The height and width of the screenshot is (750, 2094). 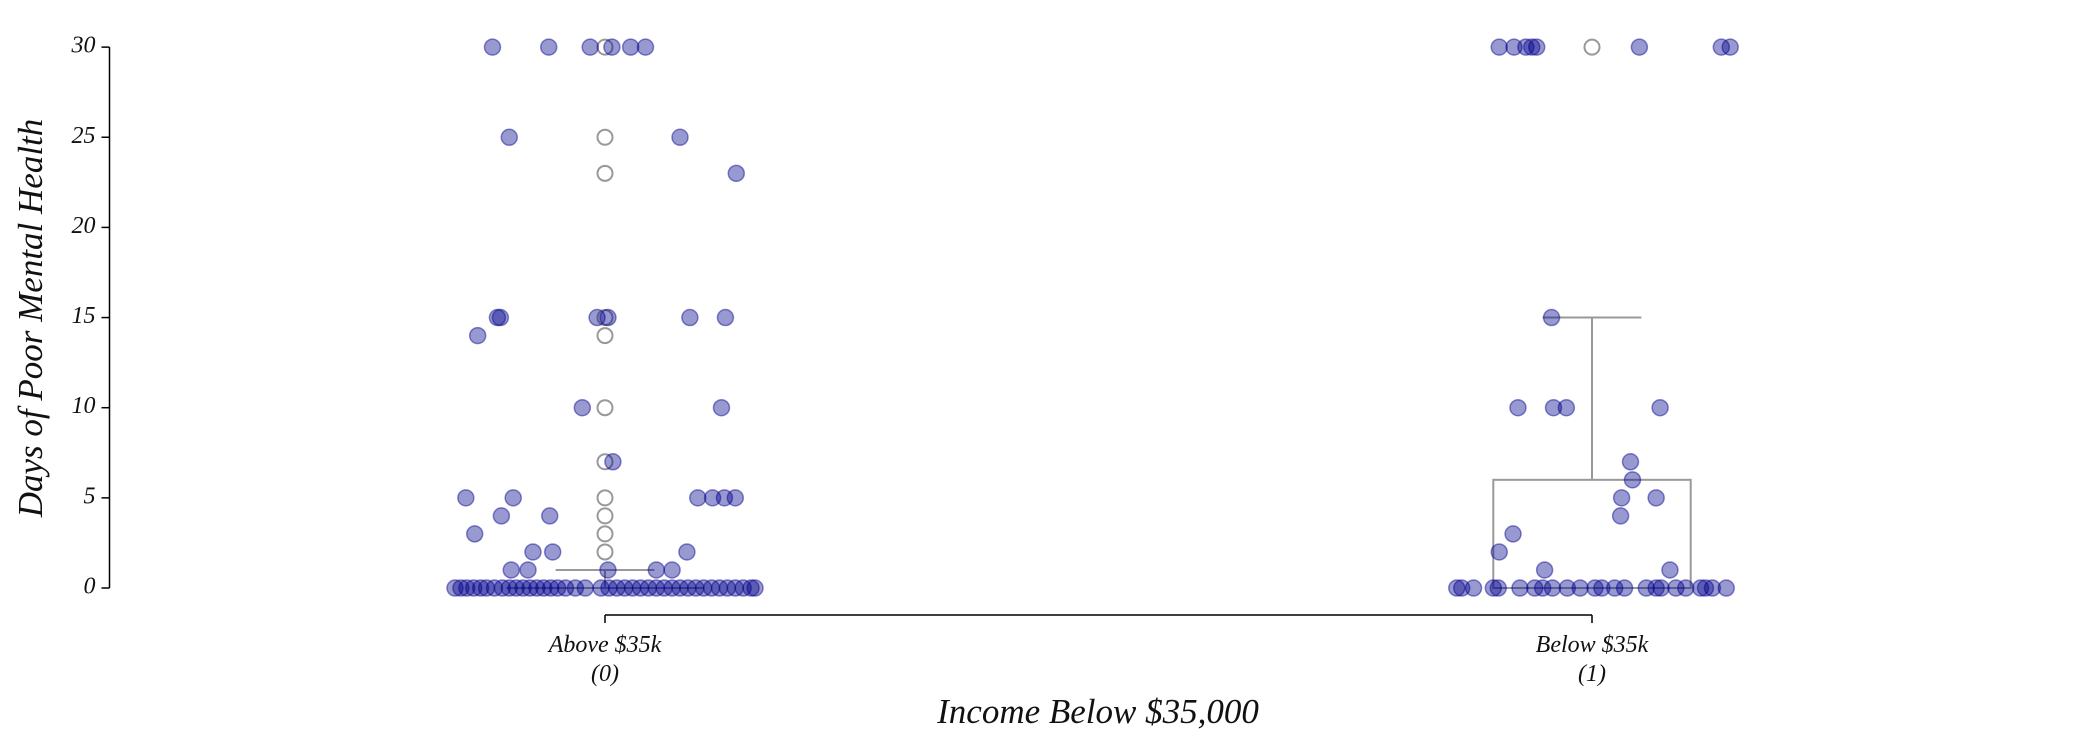 What do you see at coordinates (604, 645) in the screenshot?
I see `x-tick-label-line: Above $35k` at bounding box center [604, 645].